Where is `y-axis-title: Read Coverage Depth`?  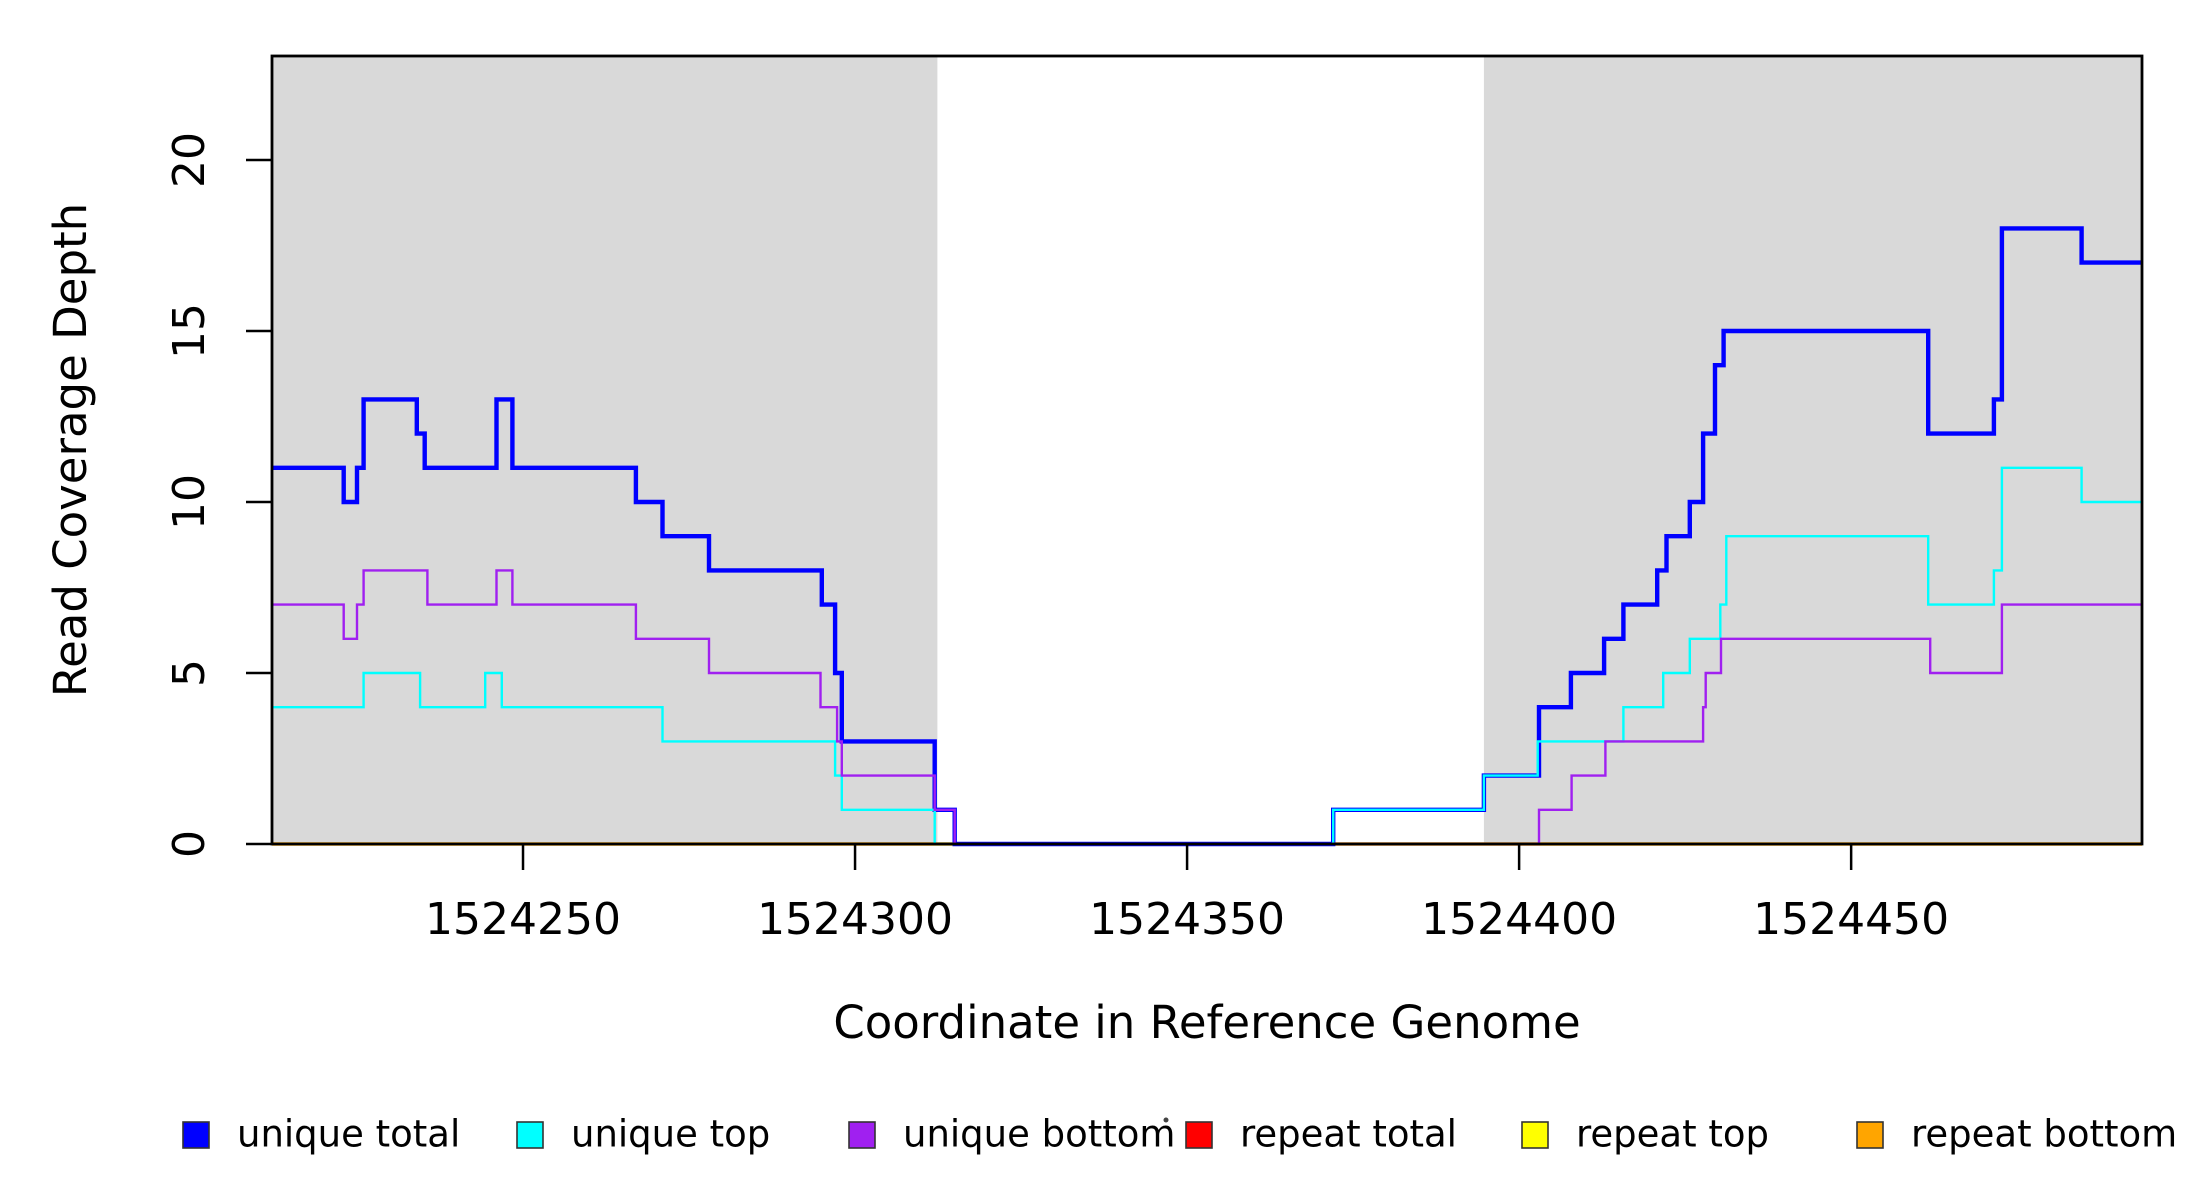
y-axis-title: Read Coverage Depth is located at coordinates (70, 450).